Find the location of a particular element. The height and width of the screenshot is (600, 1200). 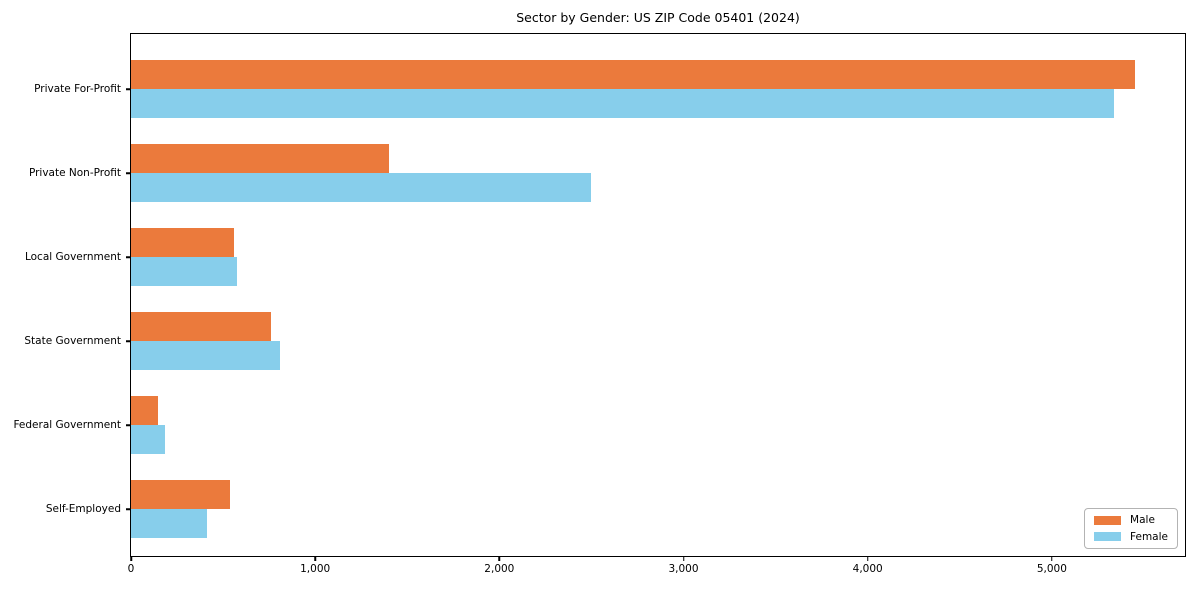

legend-entry-female: Female is located at coordinates (1131, 536).